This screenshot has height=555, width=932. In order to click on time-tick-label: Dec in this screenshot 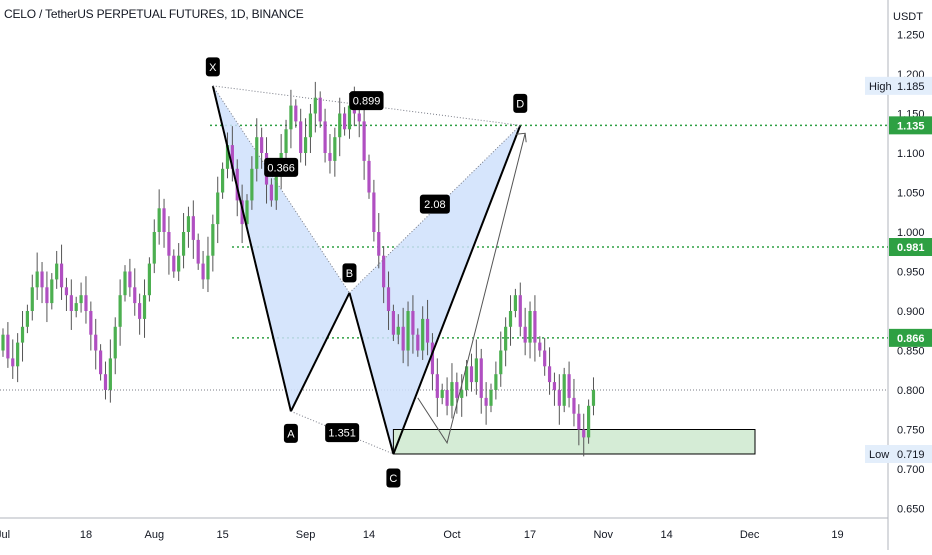, I will do `click(750, 535)`.